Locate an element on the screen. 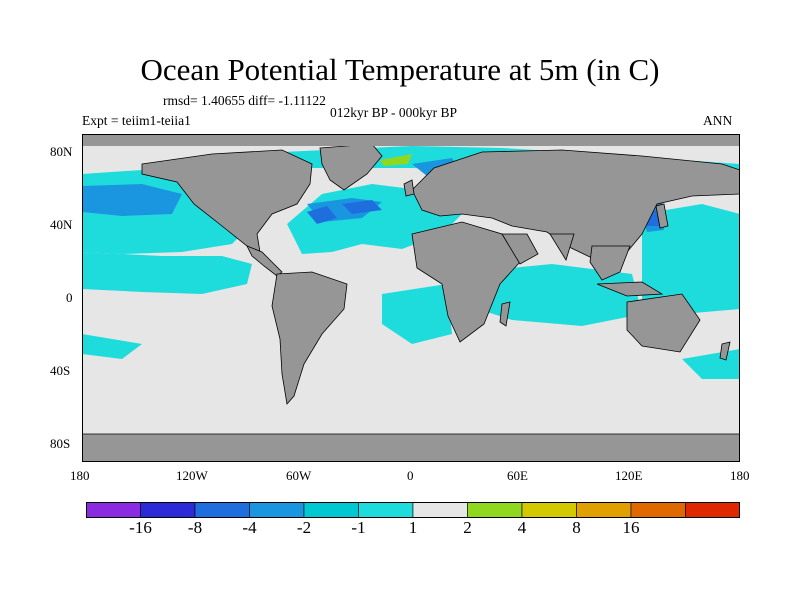 The image size is (800, 600). japan is located at coordinates (662, 216).